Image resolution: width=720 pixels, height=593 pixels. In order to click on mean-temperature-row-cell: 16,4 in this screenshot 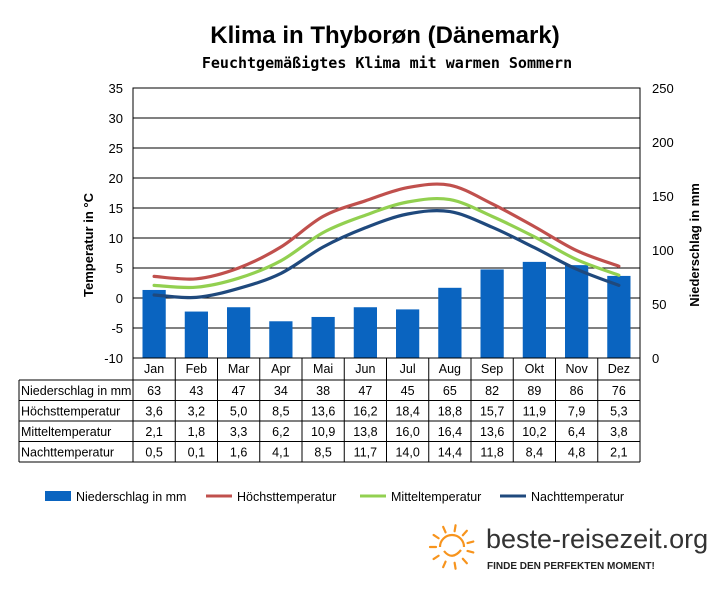, I will do `click(450, 432)`.